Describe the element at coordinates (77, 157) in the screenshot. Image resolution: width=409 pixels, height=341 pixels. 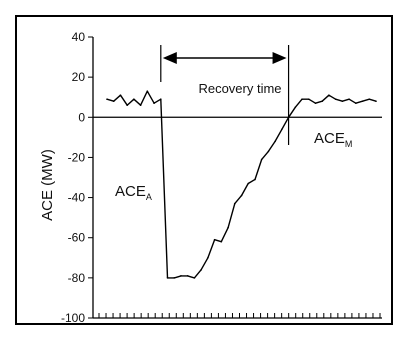
I see `y-tick-label: -20` at that location.